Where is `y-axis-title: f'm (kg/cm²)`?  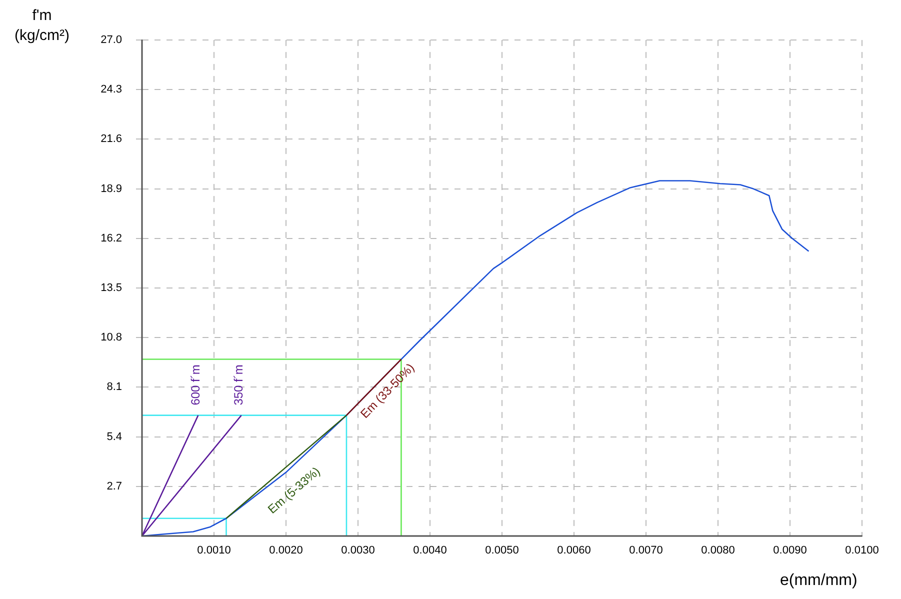
y-axis-title: f'm (kg/cm²) is located at coordinates (42, 26).